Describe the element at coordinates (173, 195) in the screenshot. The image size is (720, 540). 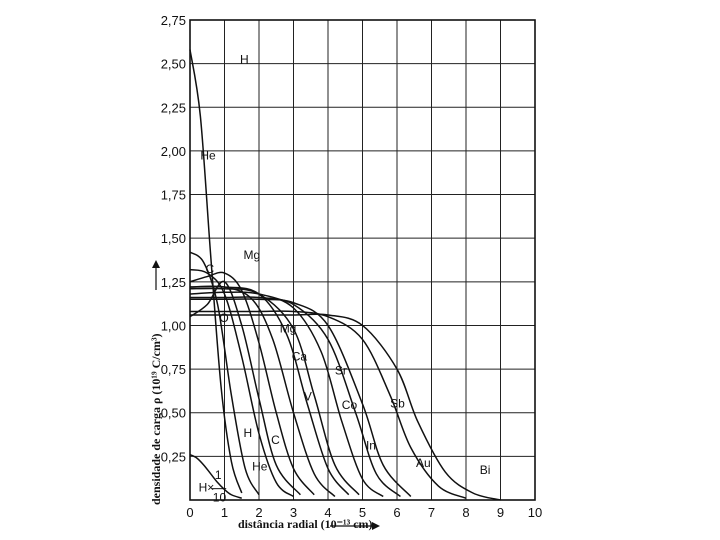
I see `y-tick-label: 1,75` at that location.